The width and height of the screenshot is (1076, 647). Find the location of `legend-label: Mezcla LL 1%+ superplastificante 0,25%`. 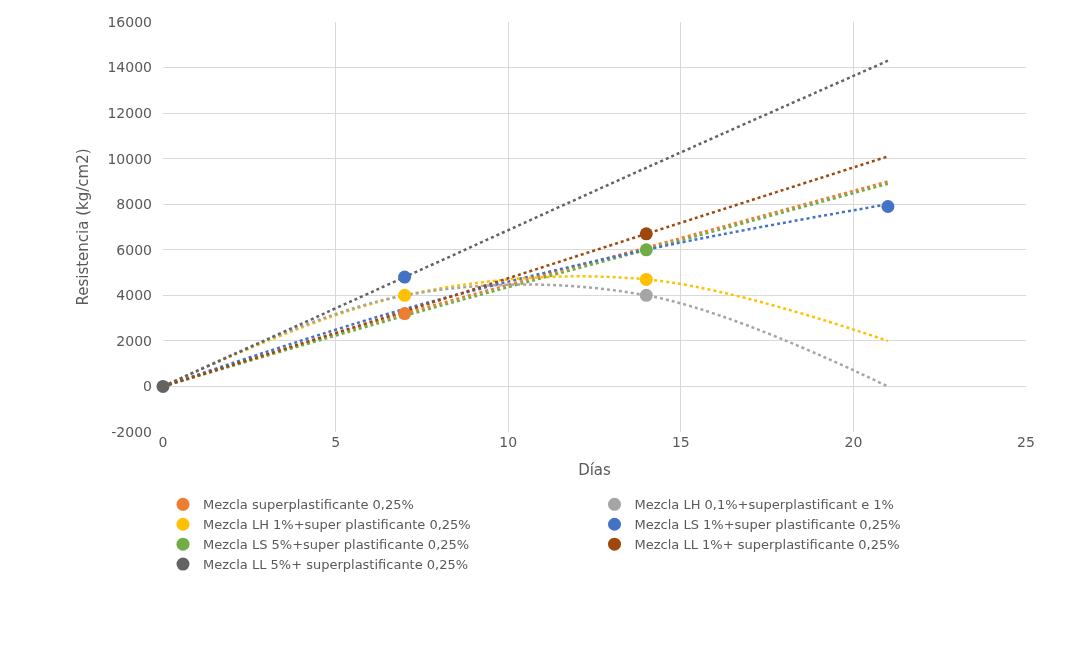

legend-label: Mezcla LL 1%+ superplastificante 0,25% is located at coordinates (767, 545).